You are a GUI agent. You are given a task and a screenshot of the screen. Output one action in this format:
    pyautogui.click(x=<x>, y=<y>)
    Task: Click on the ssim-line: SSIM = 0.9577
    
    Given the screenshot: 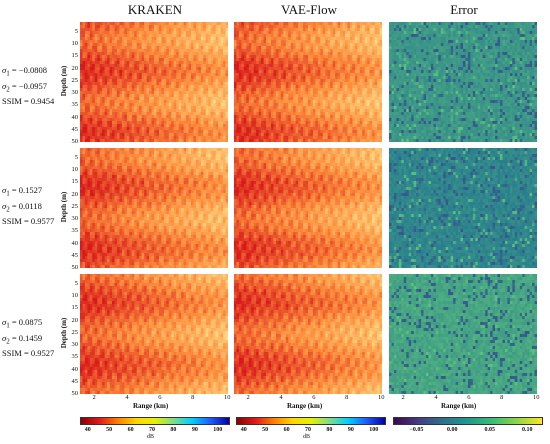 What is the action you would take?
    pyautogui.click(x=32, y=221)
    